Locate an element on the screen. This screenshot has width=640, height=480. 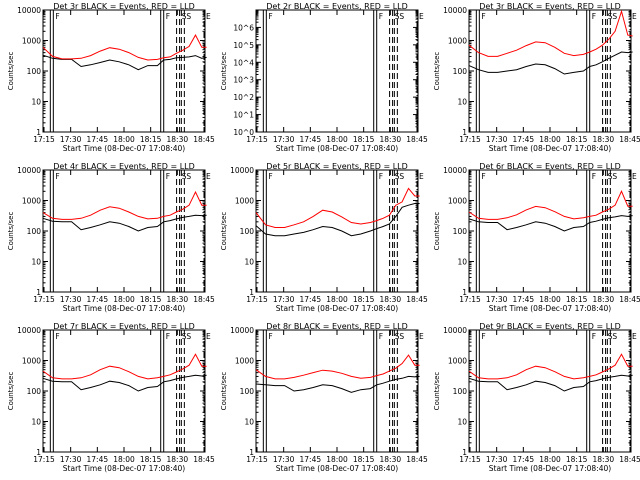
panel-title: Det 3r BLACK = Events, RED = LLD is located at coordinates (124, 6).